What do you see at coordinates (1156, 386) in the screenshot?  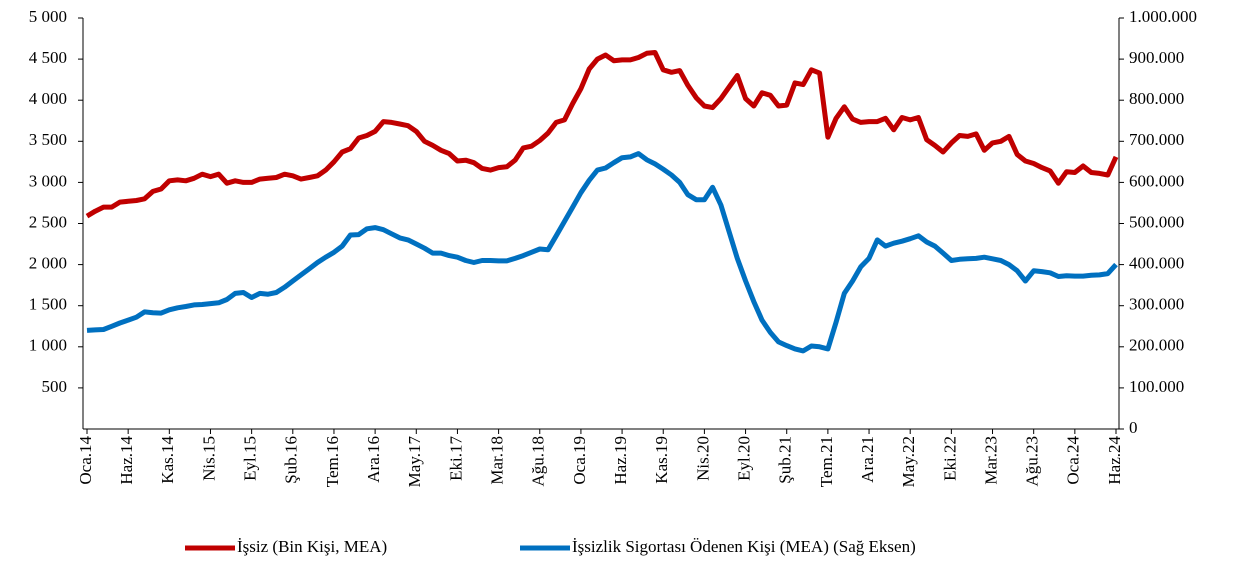 I see `y2-tick-label: 100.000` at bounding box center [1156, 386].